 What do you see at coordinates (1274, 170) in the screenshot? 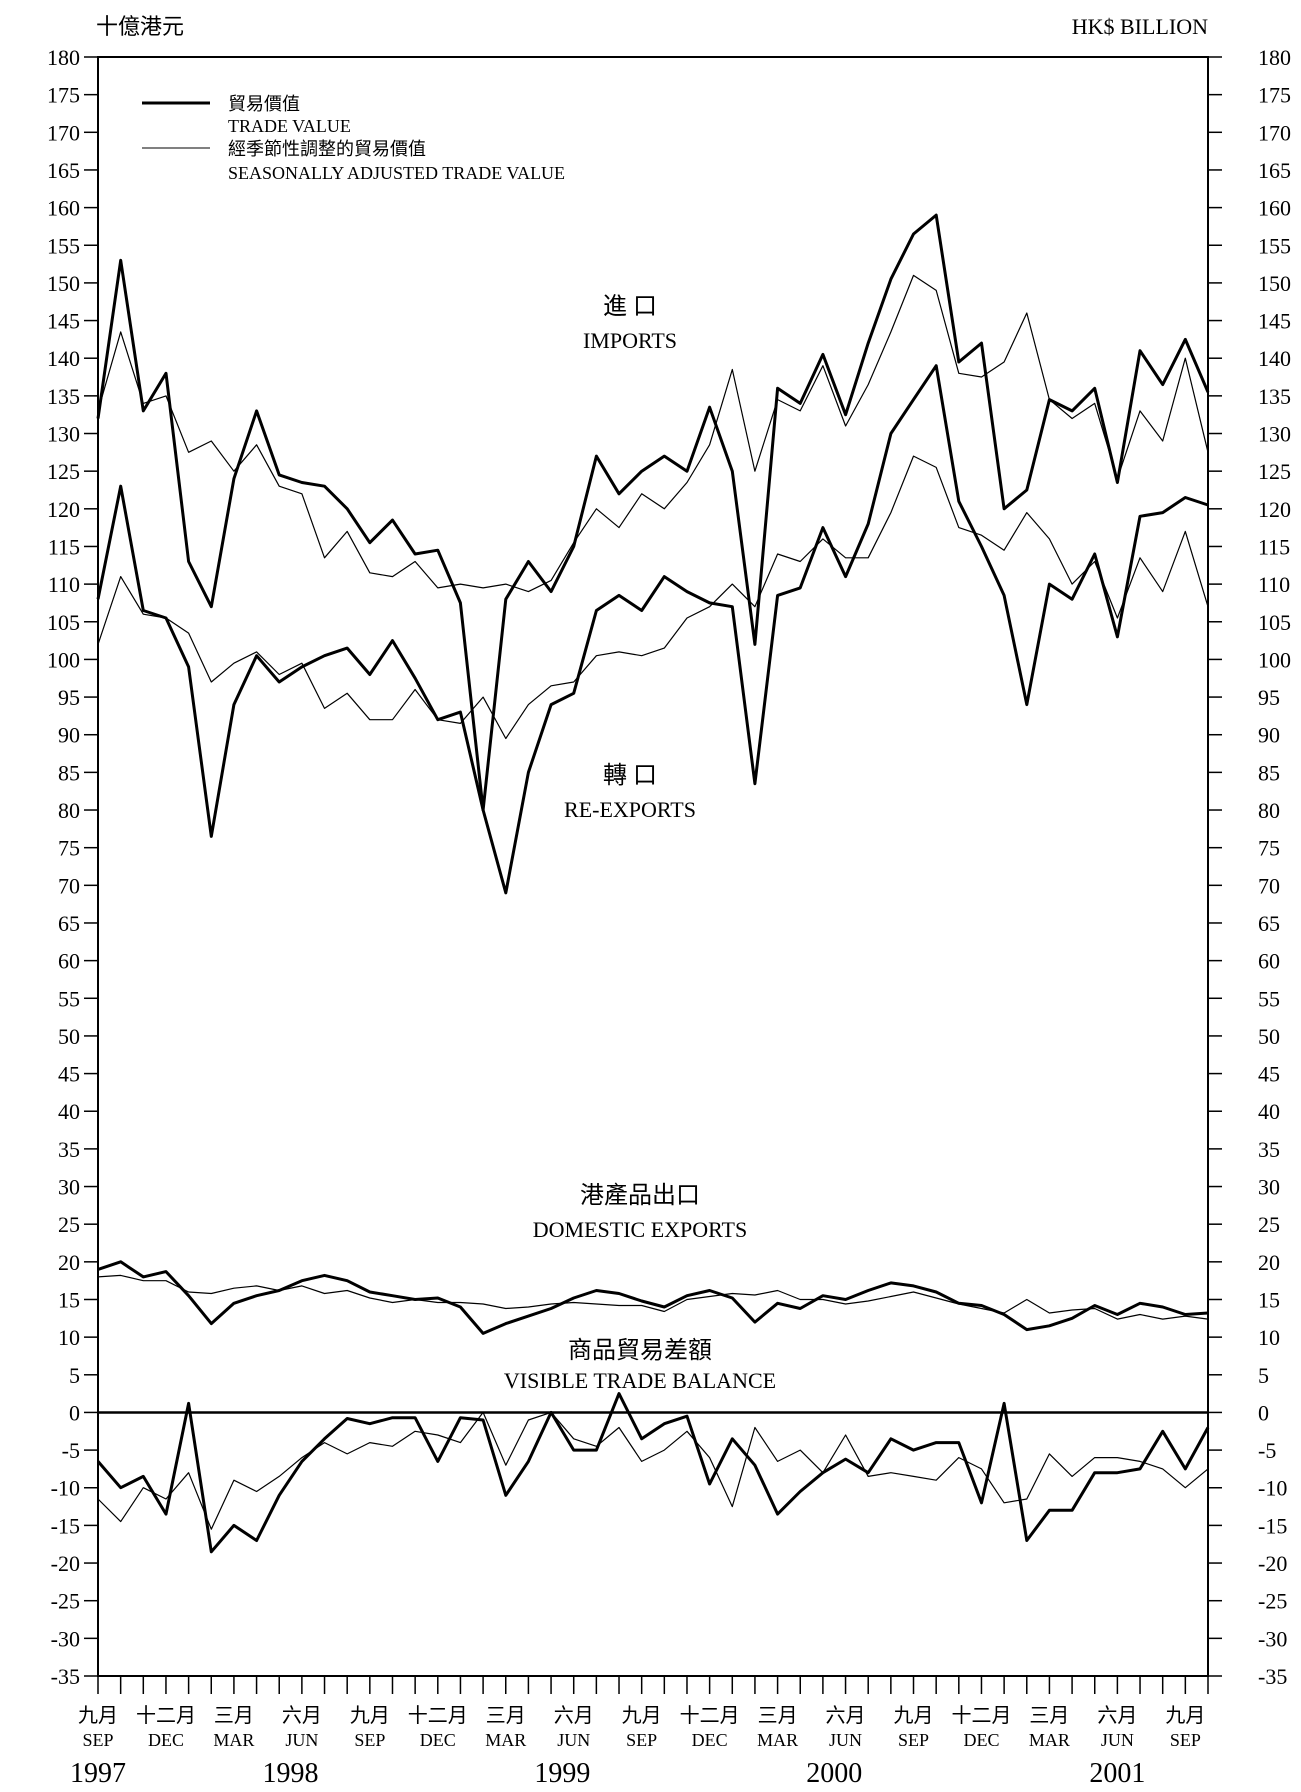
I see `y-tick-label-right: 165` at bounding box center [1274, 170].